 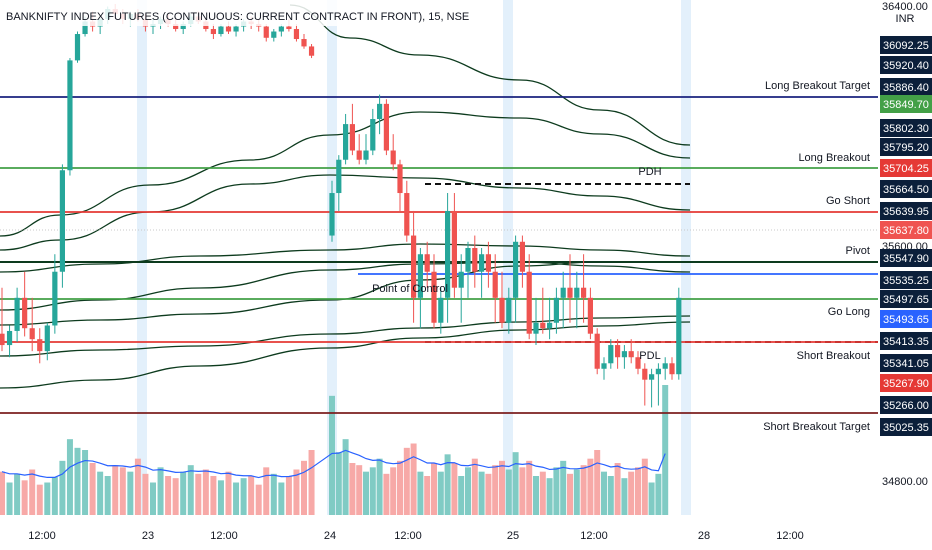 I want to click on level-label-pdh: PDH, so click(x=649, y=172).